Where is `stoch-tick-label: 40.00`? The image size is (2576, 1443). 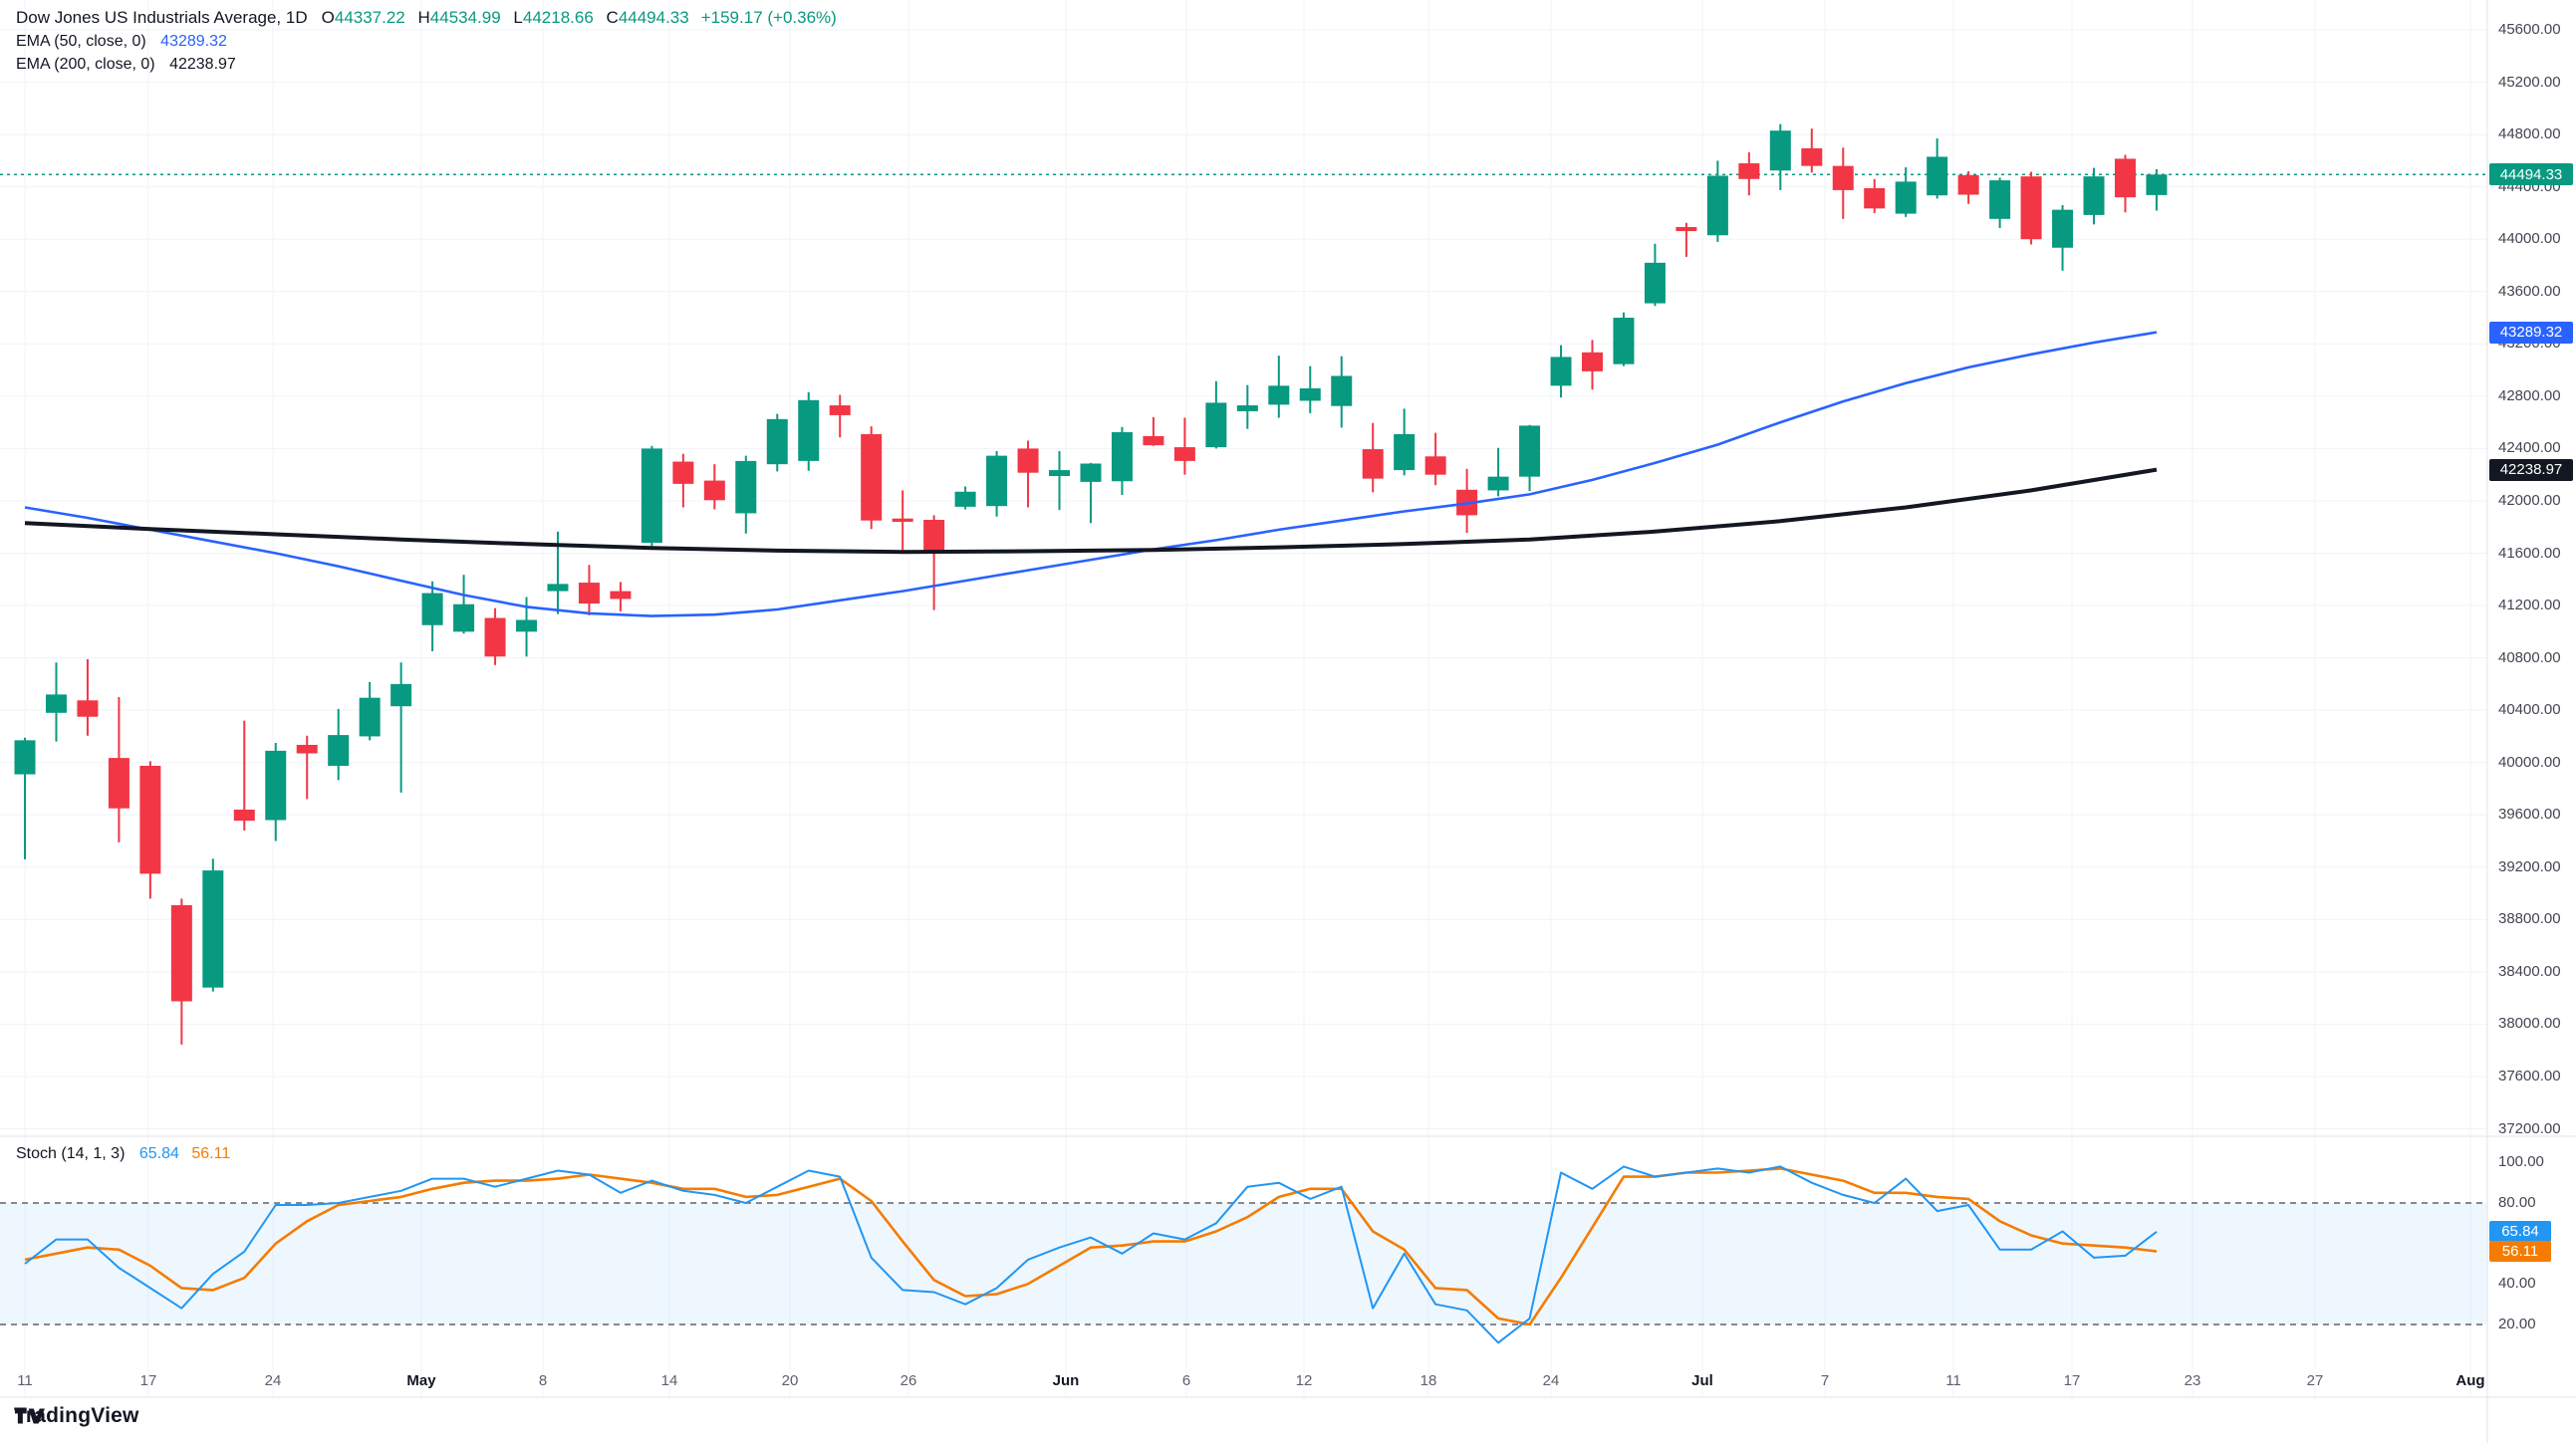
stoch-tick-label: 40.00 is located at coordinates (2517, 1284).